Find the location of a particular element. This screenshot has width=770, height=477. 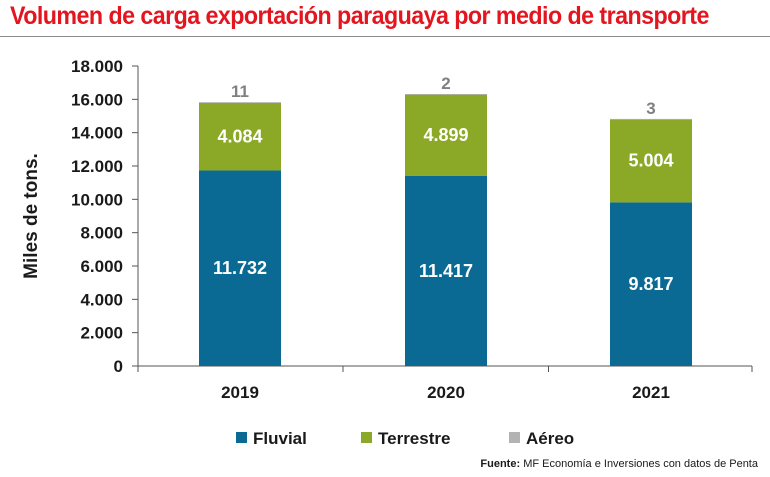

y-tick-label: 18.000 is located at coordinates (97, 66).